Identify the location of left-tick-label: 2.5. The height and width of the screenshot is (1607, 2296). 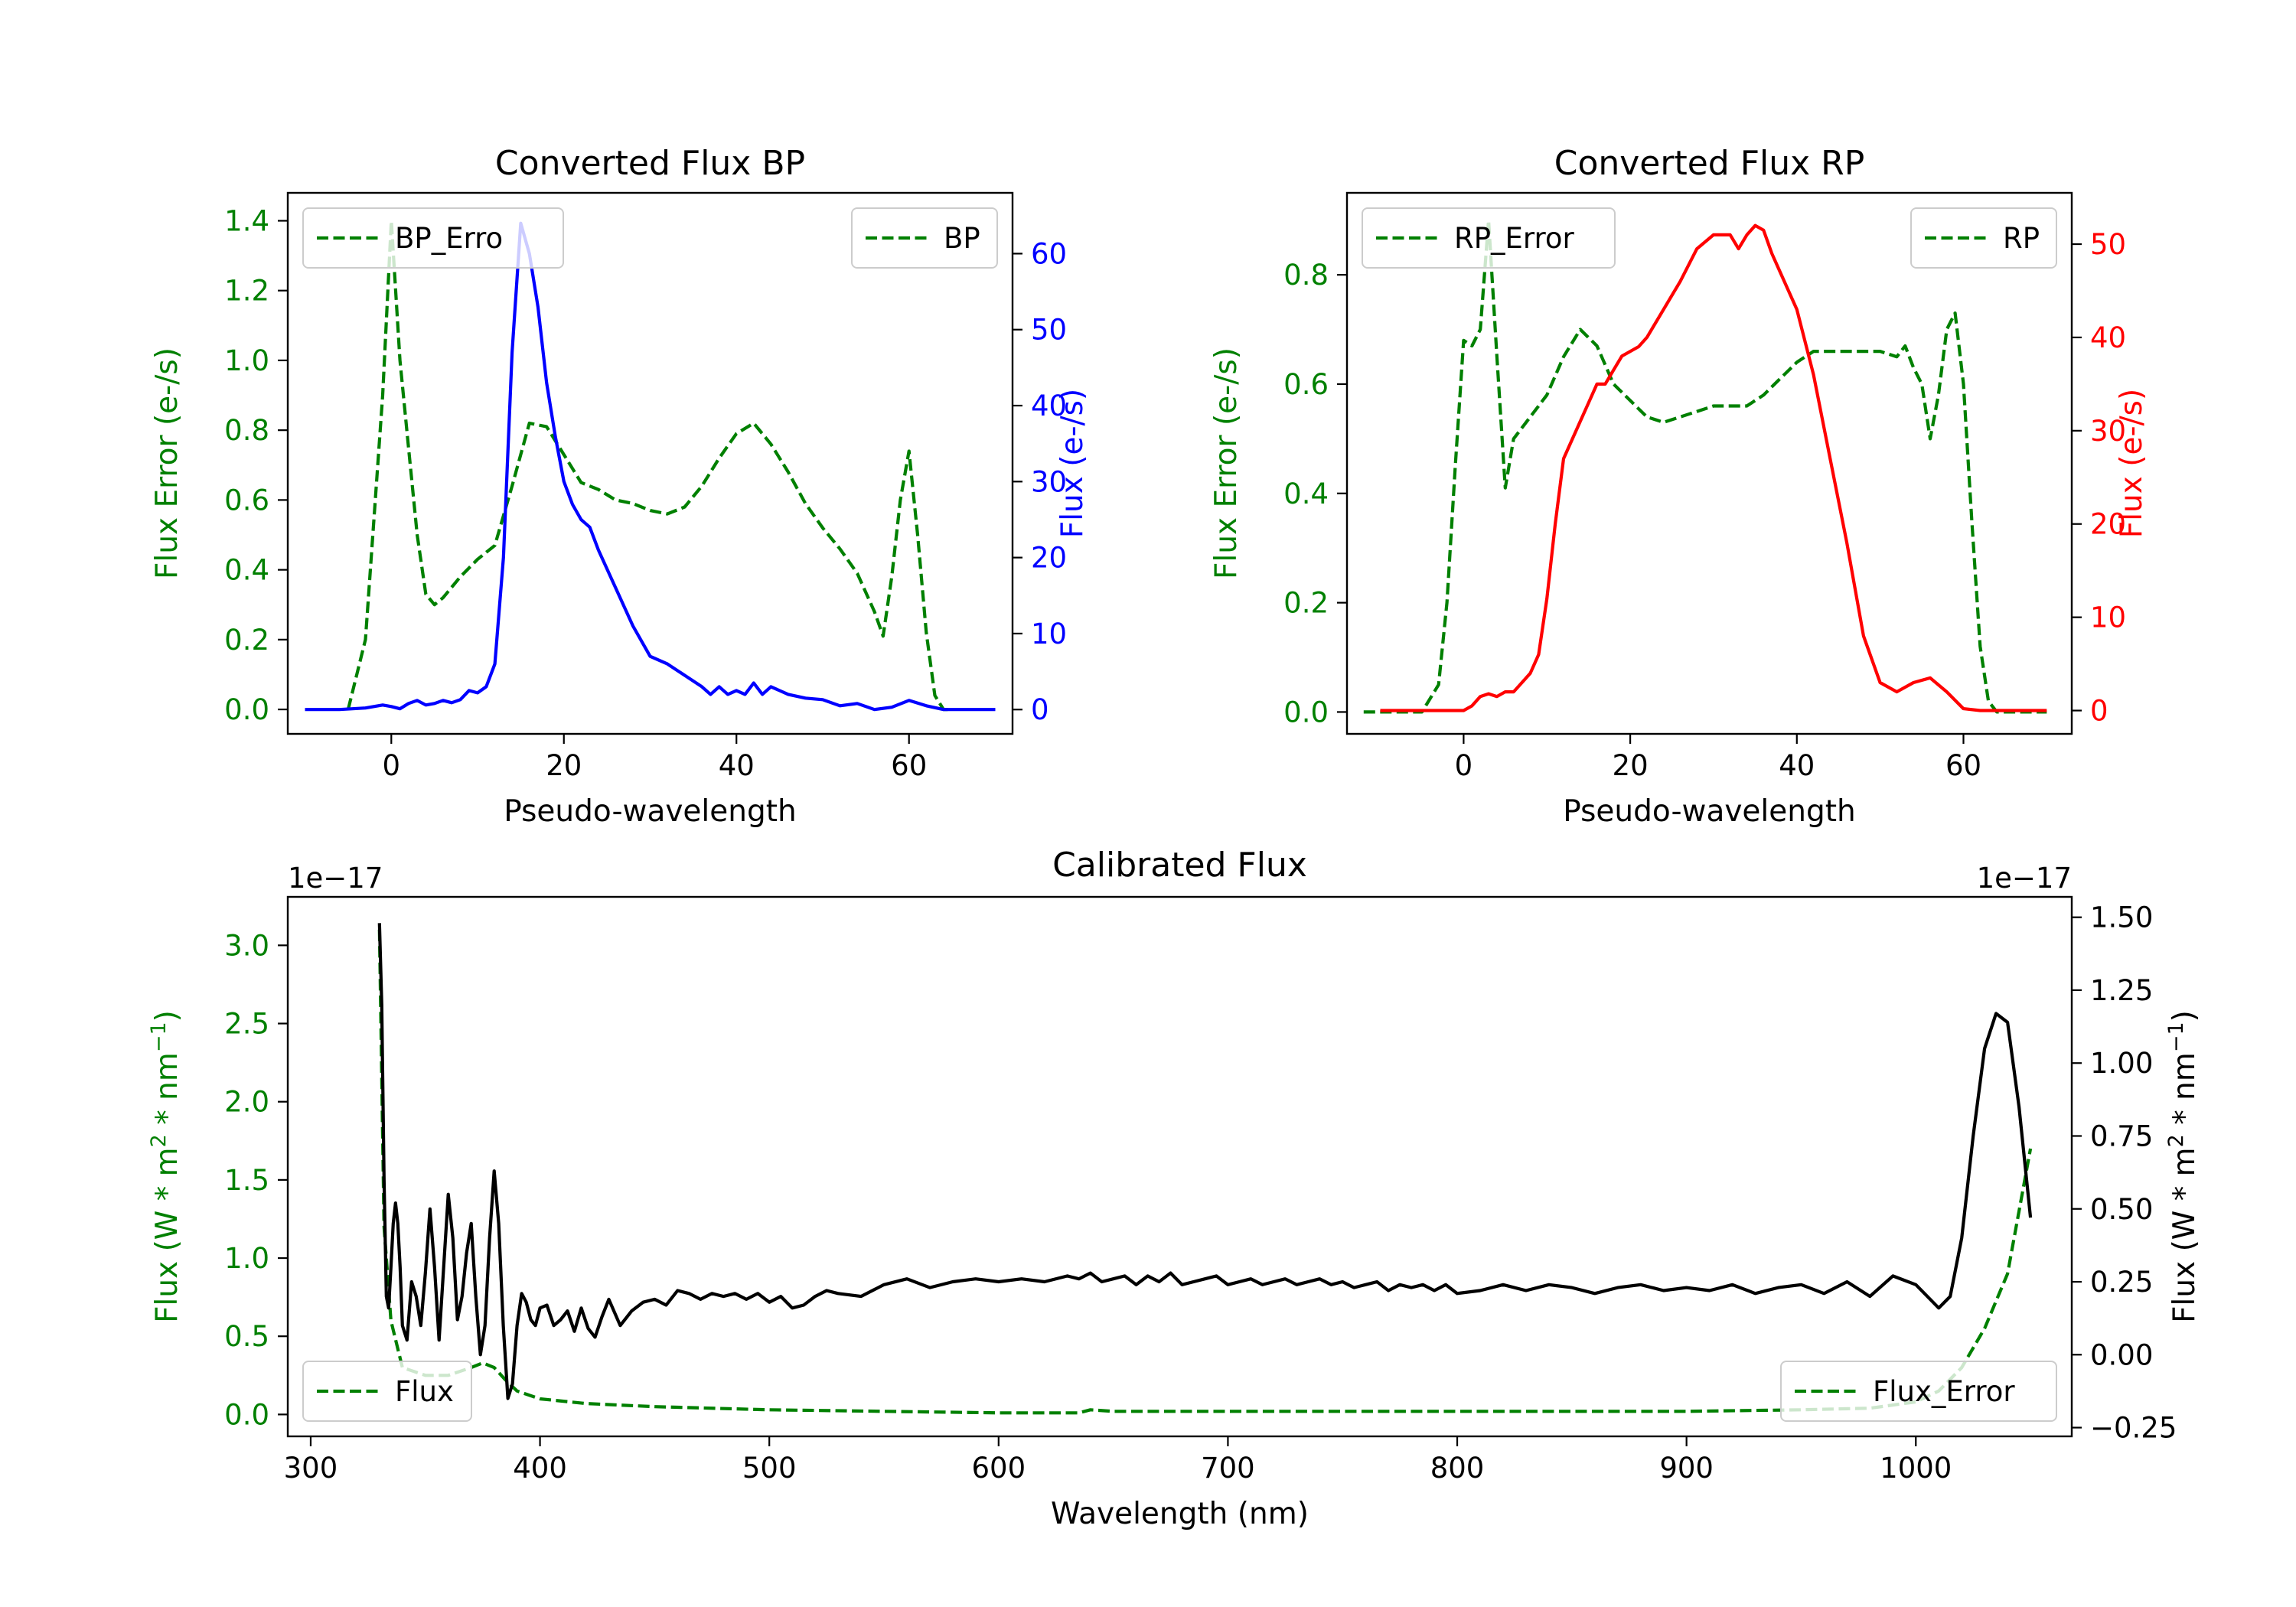
(246, 1024).